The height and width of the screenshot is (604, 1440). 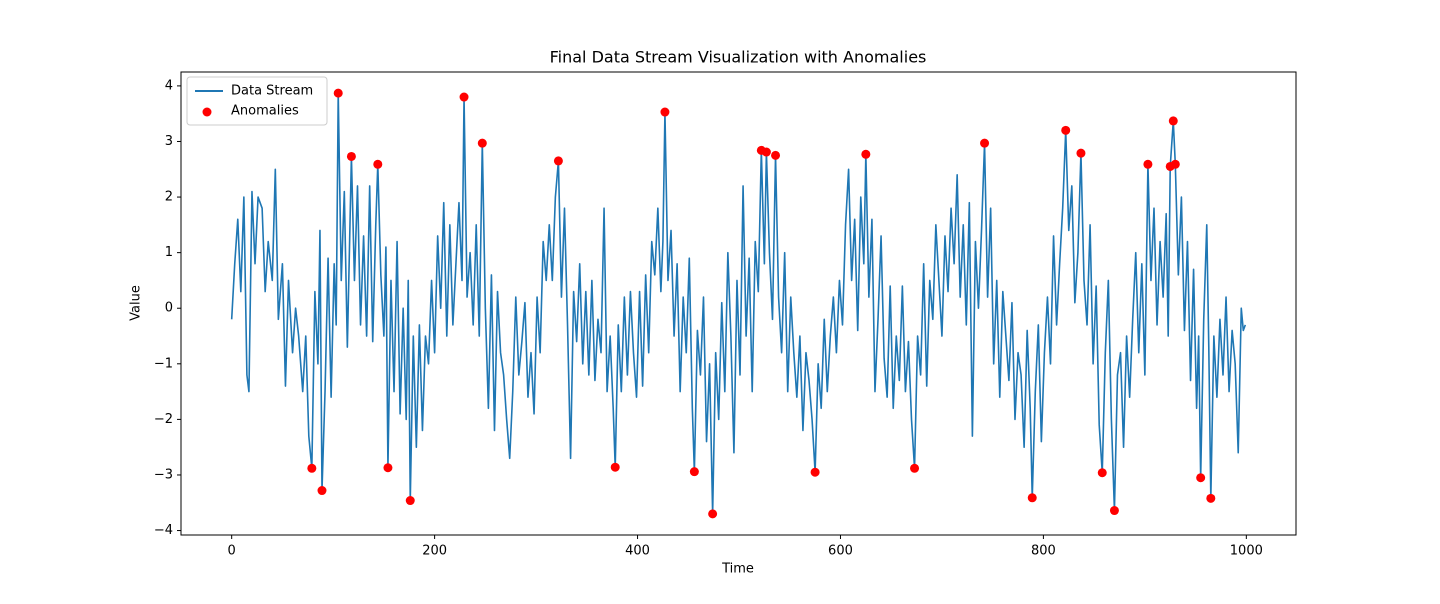 I want to click on x-tick-label: 1000, so click(x=1246, y=551).